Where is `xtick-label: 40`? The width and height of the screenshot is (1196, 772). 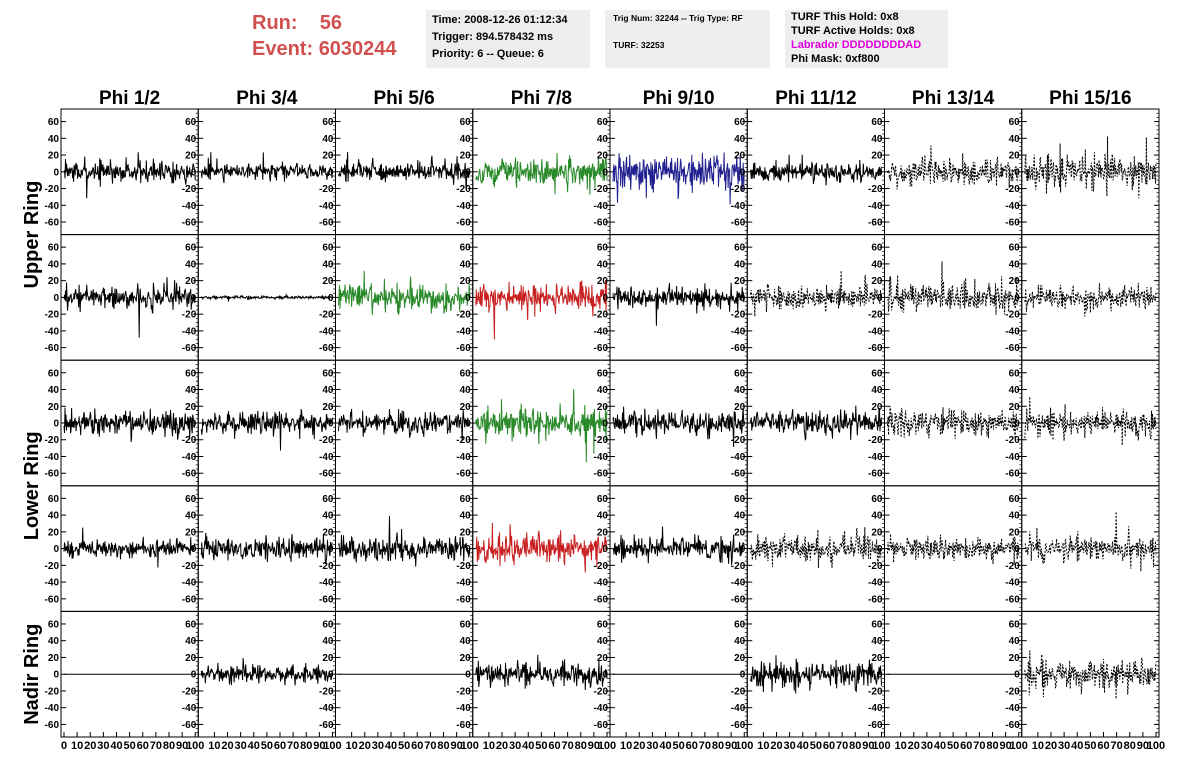 xtick-label: 40 is located at coordinates (528, 746).